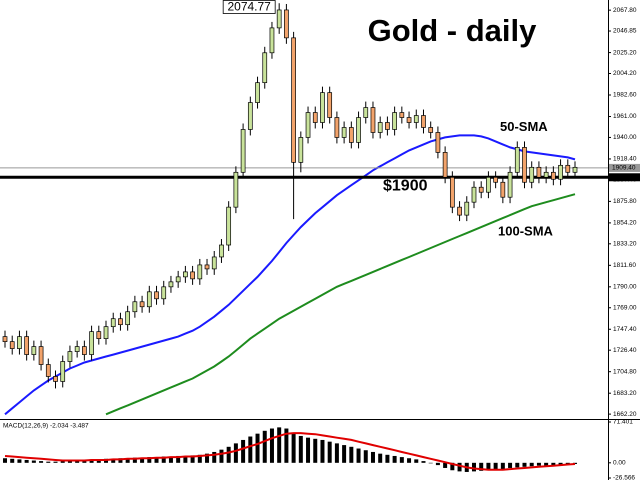  Describe the element at coordinates (453, 30) in the screenshot. I see `chart-title: Gold - daily` at that location.